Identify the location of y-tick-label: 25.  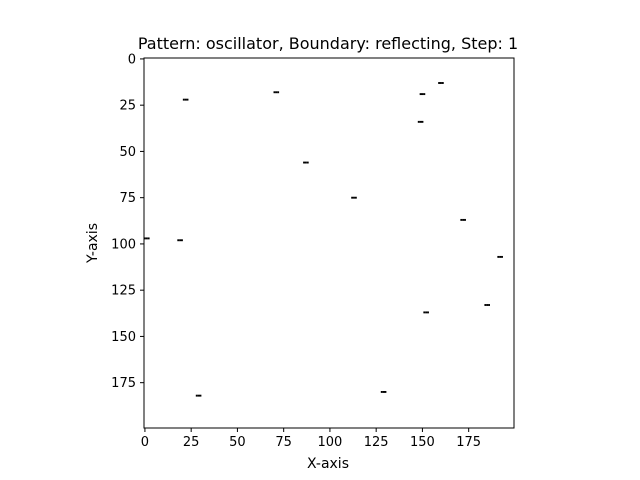
(127, 106).